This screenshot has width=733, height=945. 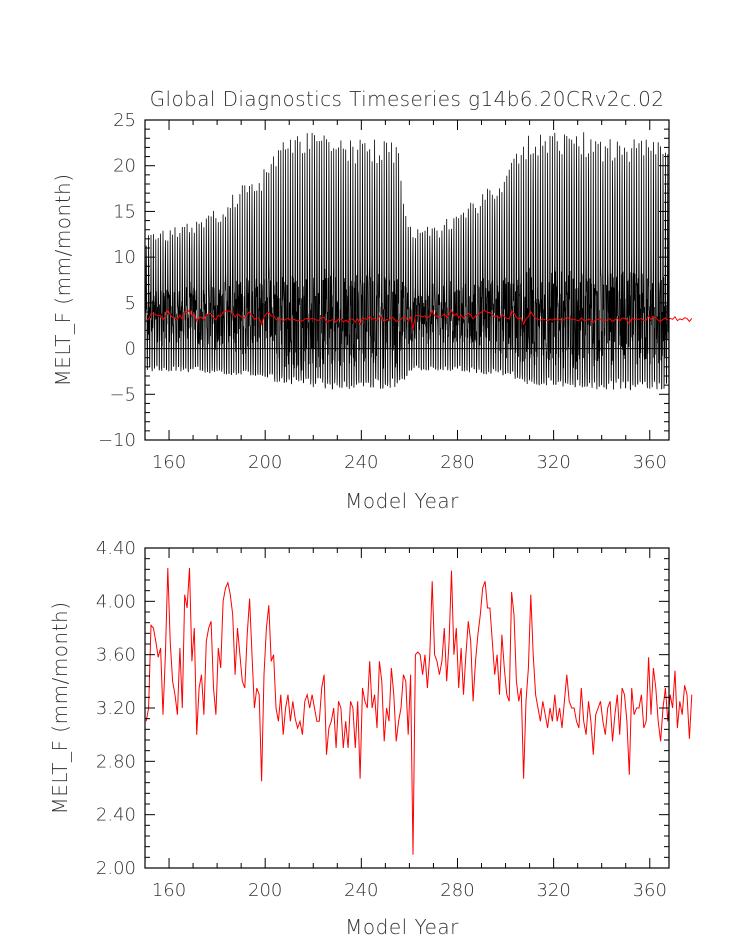 I want to click on y-tick-label: 4.00, so click(x=116, y=601).